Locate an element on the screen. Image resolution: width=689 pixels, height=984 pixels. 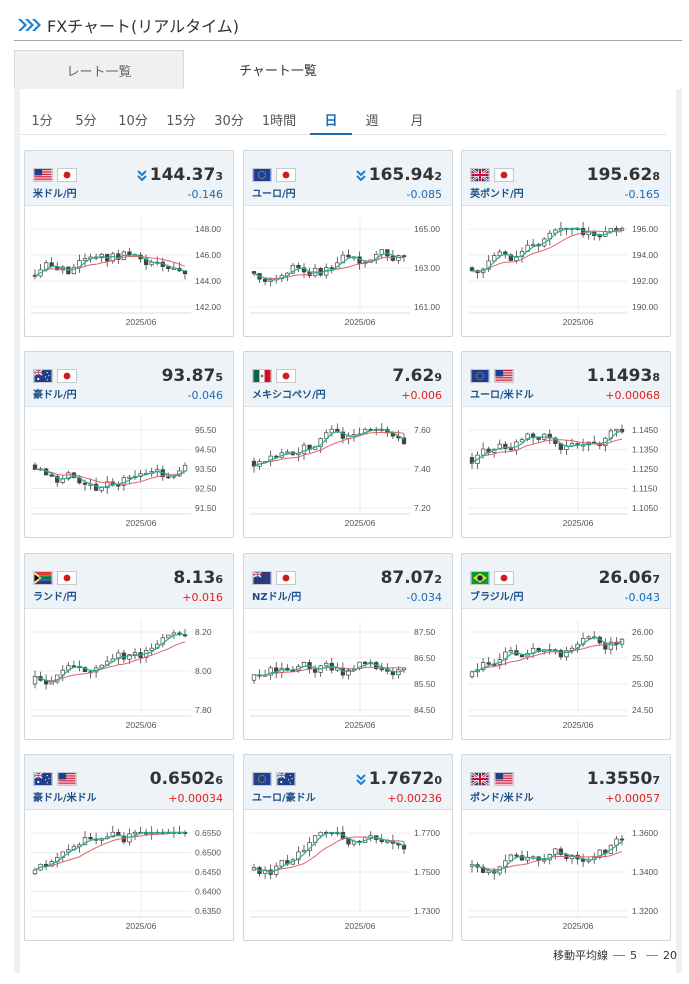
price-change: -0.165 is located at coordinates (642, 194).